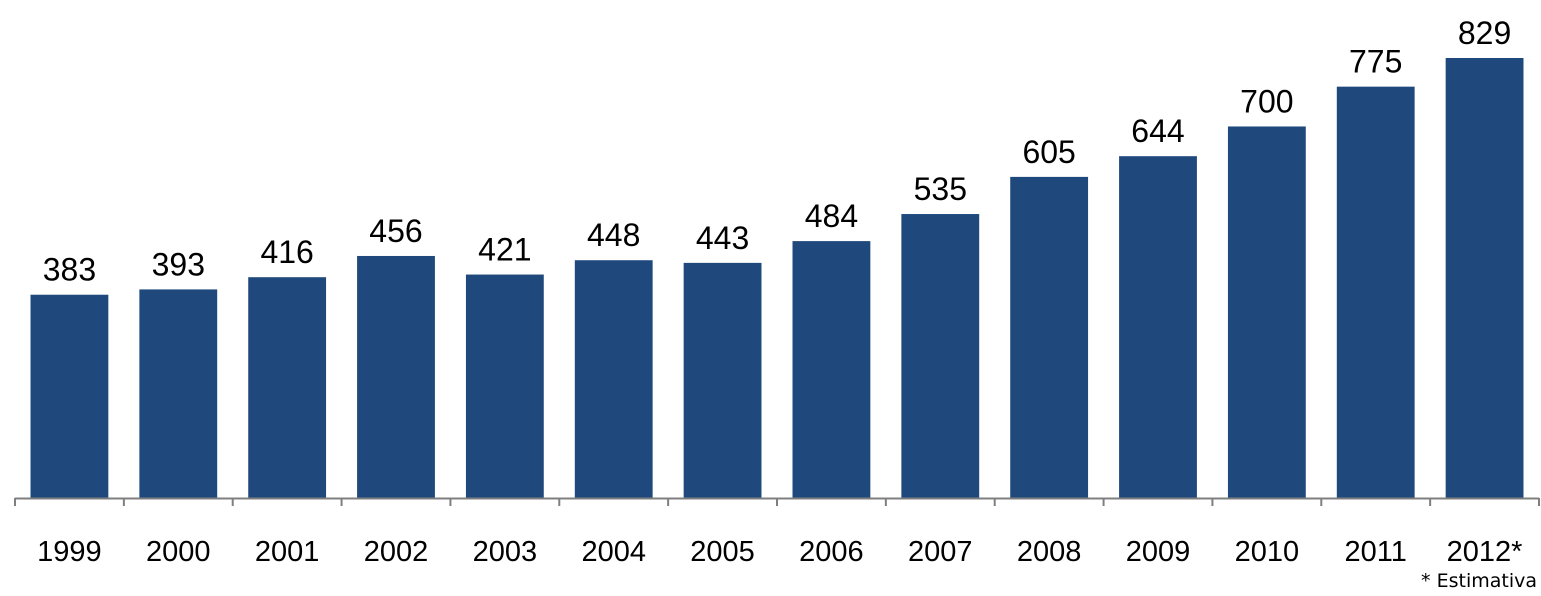  What do you see at coordinates (1375, 292) in the screenshot?
I see `bar-2011` at bounding box center [1375, 292].